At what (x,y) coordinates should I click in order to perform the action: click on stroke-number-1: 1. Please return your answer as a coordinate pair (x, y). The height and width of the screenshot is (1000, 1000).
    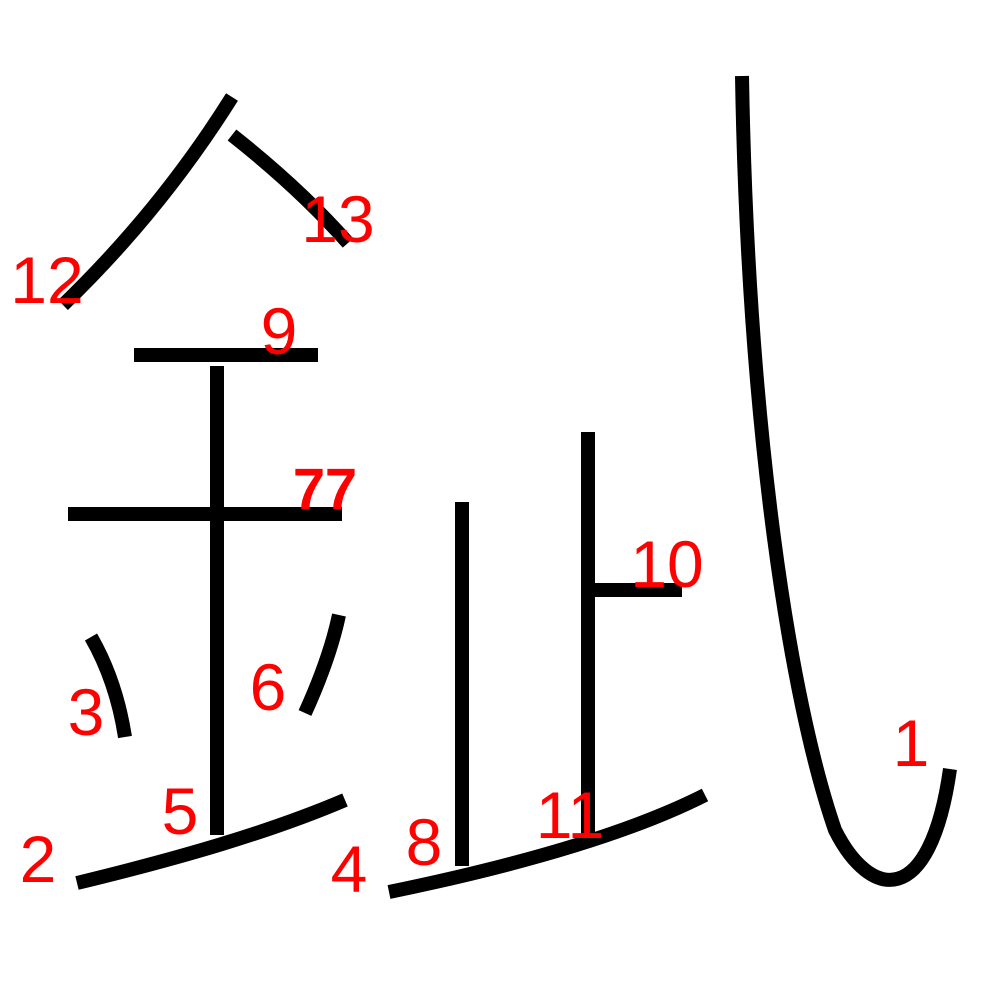
    Looking at the image, I should click on (911, 743).